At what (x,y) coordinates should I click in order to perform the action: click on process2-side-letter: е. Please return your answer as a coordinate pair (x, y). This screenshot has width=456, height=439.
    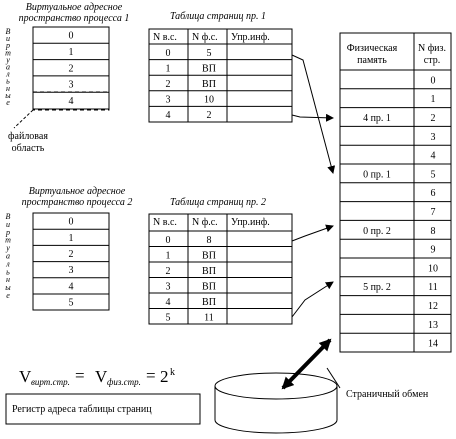
    Looking at the image, I should click on (8, 295).